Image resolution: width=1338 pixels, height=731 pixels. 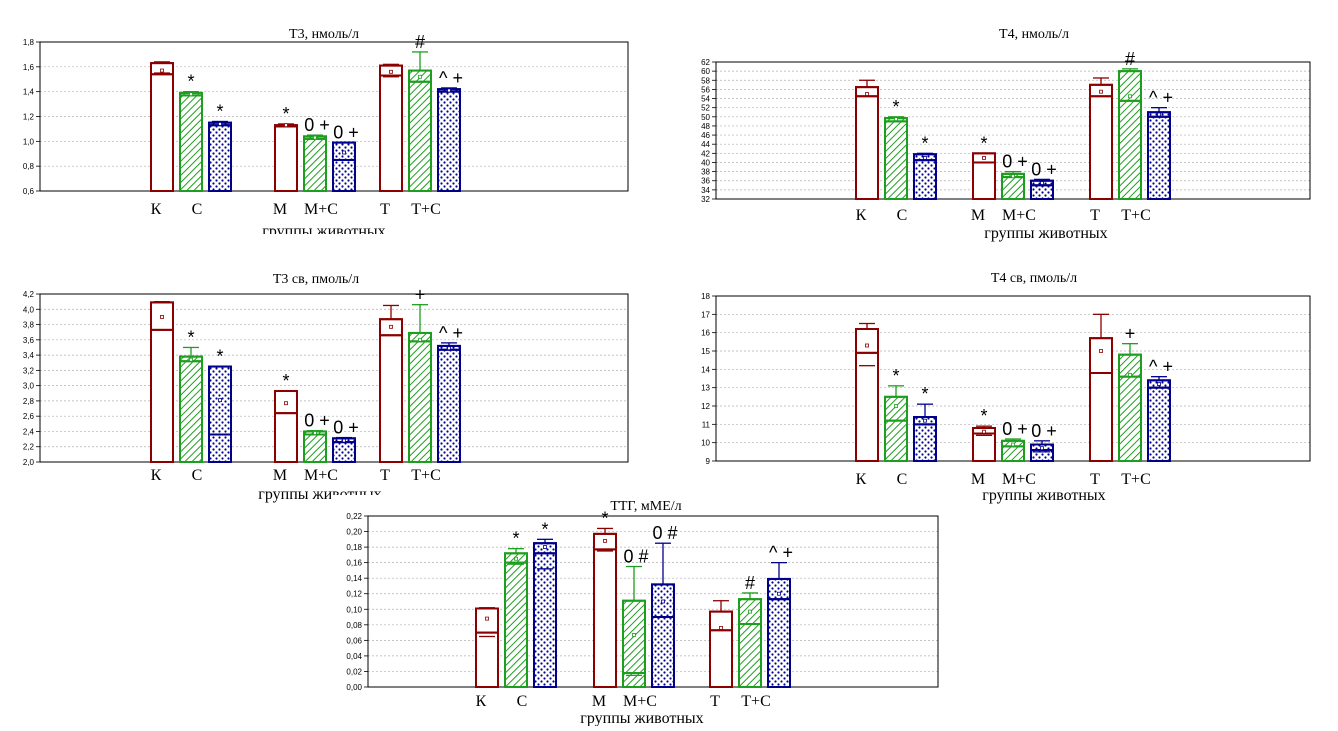 I want to click on chart-title: ТТГ, мМЕ/л, so click(x=645, y=506).